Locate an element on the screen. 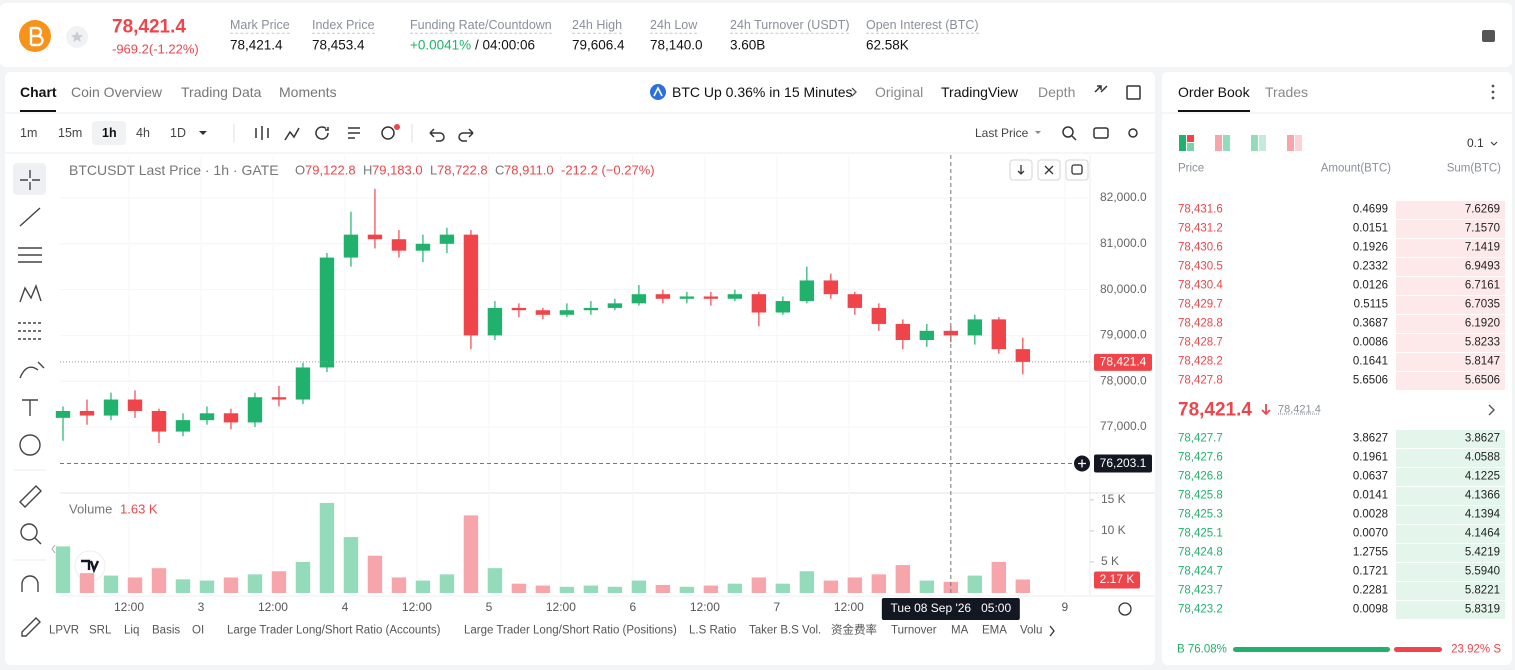 The height and width of the screenshot is (670, 1515). collapse-arrow is located at coordinates (53, 549).